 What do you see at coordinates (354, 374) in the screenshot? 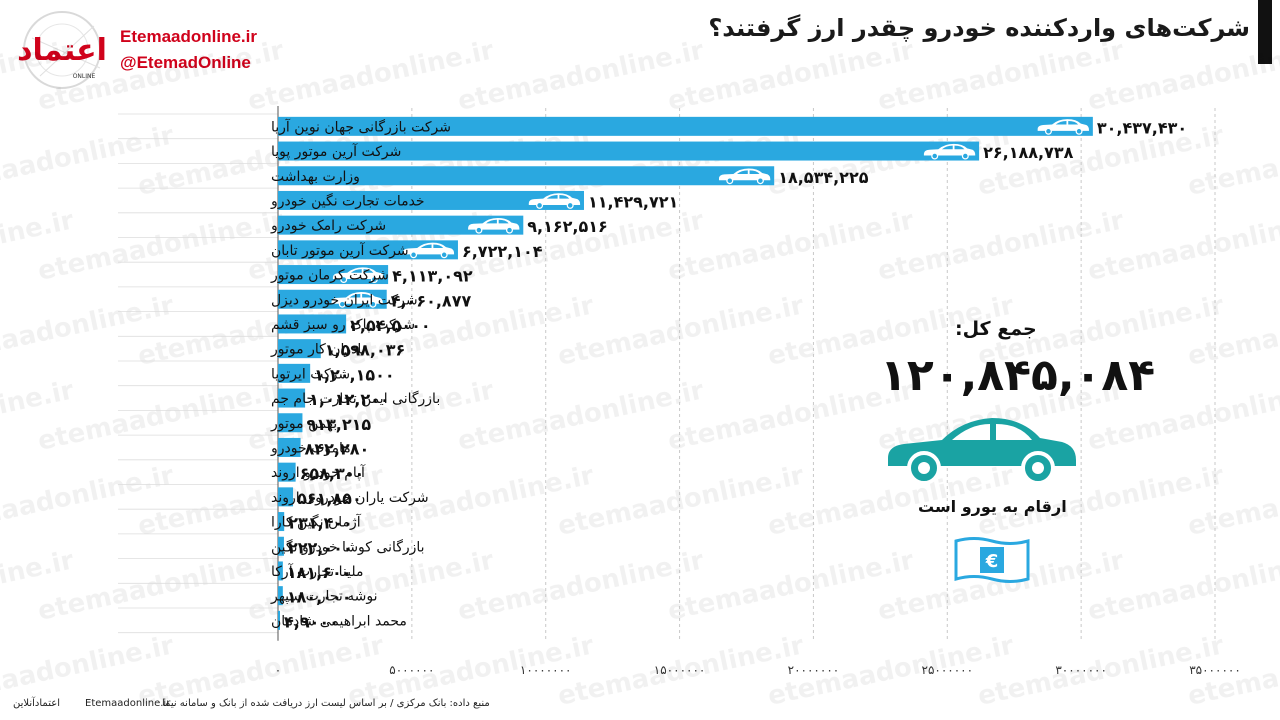
I see `data-label: ۱,۲۰,۱۵۰۰` at bounding box center [354, 374].